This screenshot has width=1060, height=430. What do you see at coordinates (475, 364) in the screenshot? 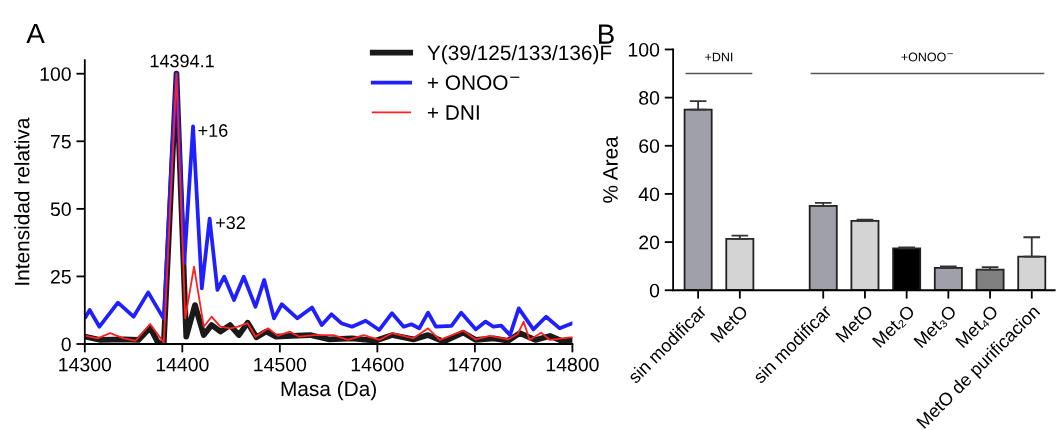
I see `x-tick-label: 14700` at bounding box center [475, 364].